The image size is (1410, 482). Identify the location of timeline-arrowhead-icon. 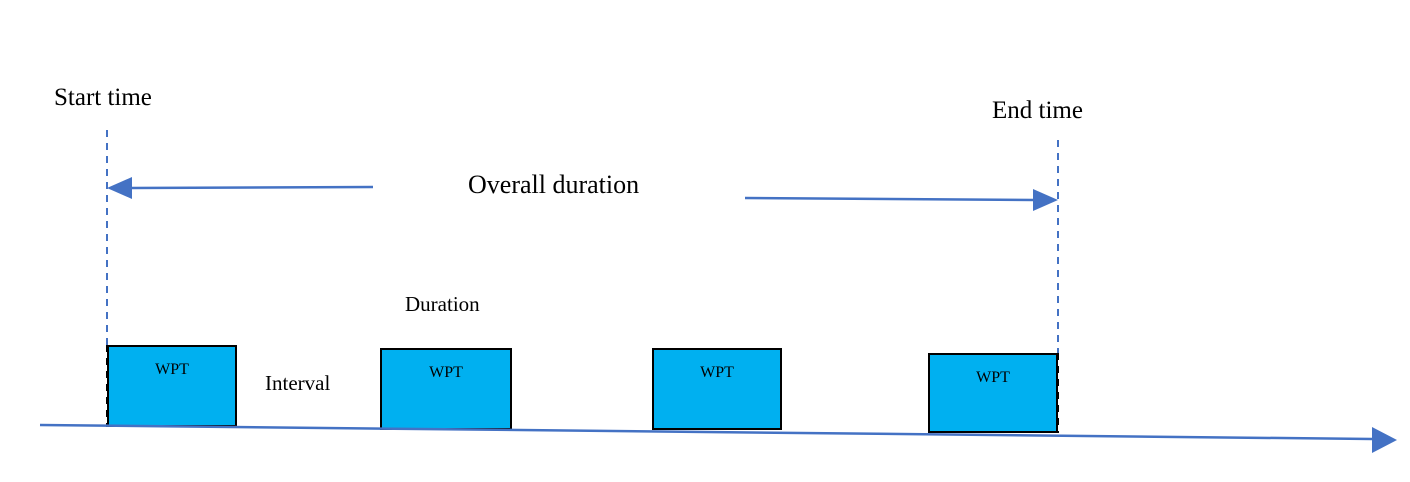
(1384, 440).